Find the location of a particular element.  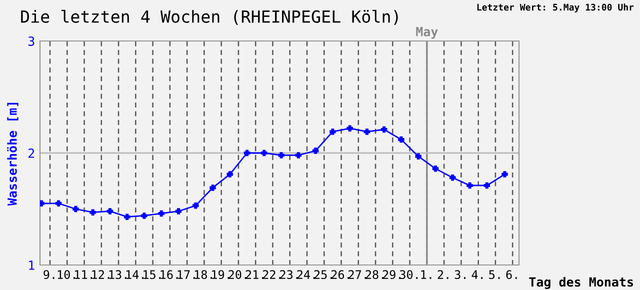

x-tick-label: 27. is located at coordinates (357, 274).